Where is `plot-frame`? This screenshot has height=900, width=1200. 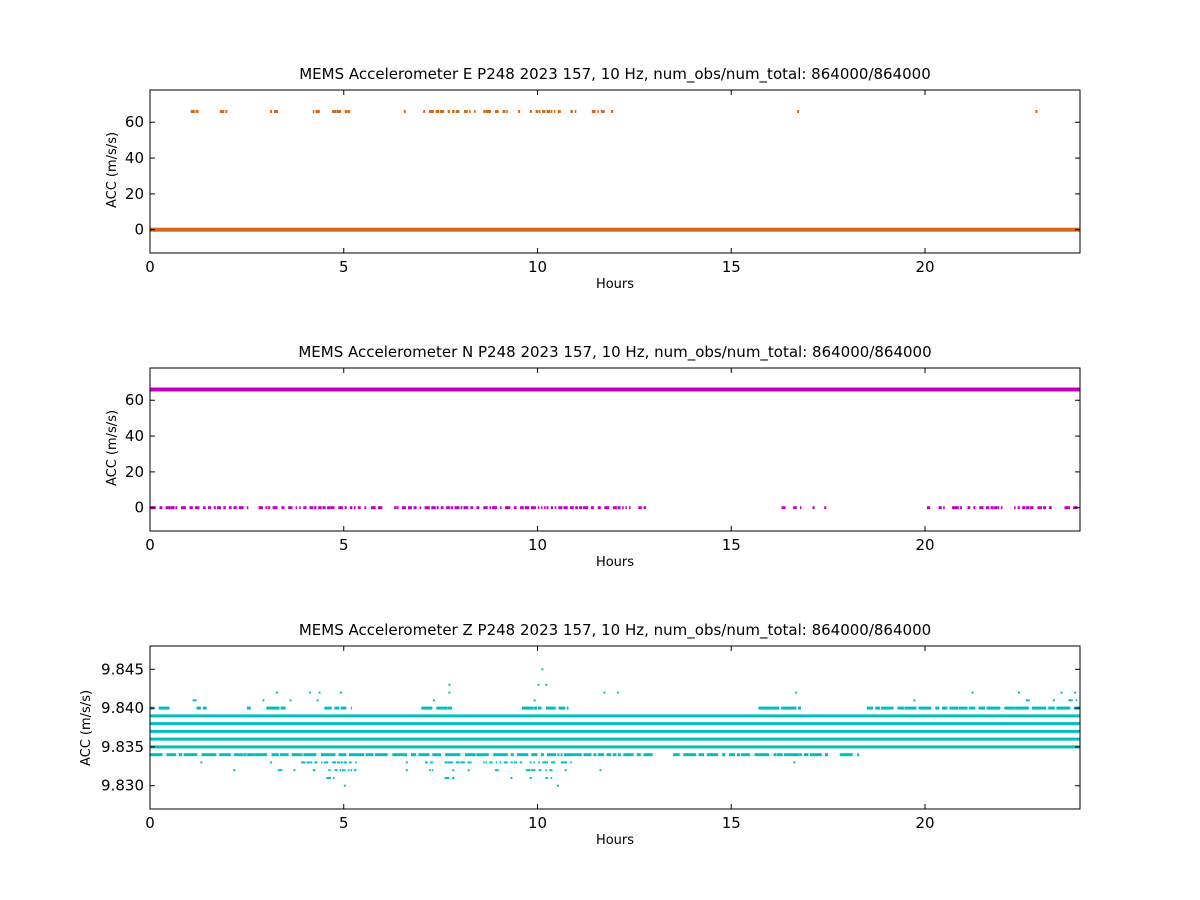 plot-frame is located at coordinates (615, 171).